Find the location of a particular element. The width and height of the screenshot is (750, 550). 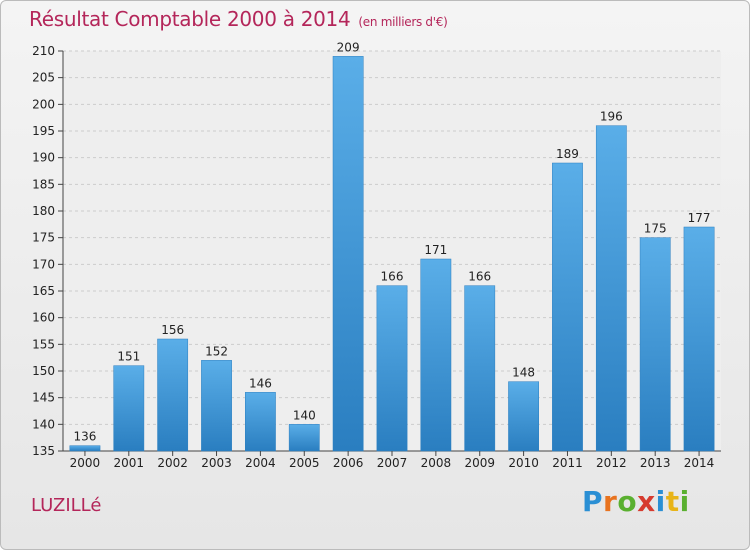

value-label-2009: 166 is located at coordinates (479, 277).